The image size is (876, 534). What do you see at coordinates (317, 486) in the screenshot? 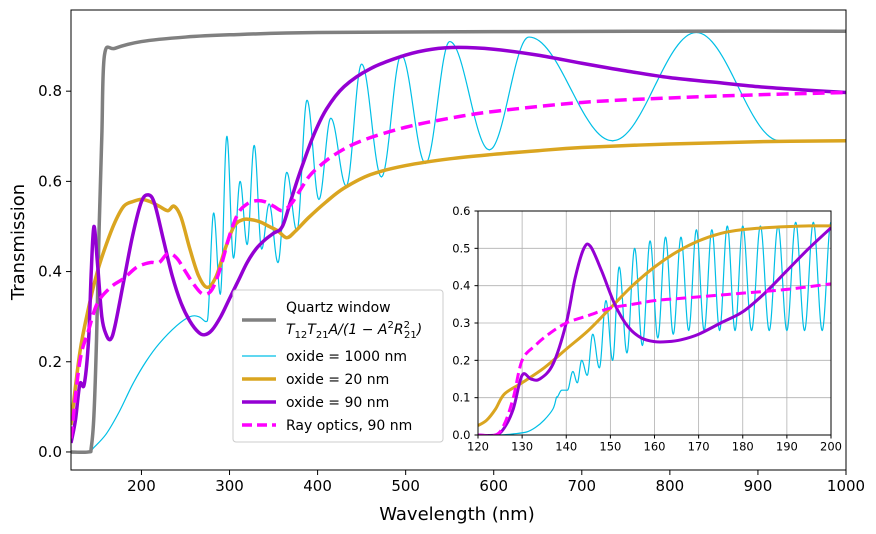
I see `main-x-tick-label: 400` at bounding box center [317, 486].